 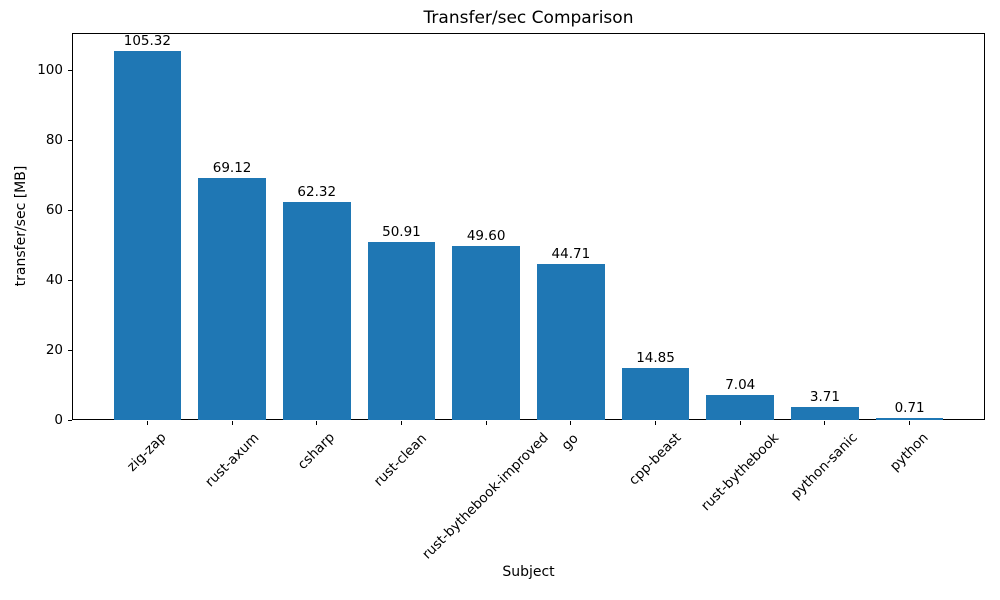 What do you see at coordinates (54, 350) in the screenshot?
I see `y-tick-label: 20` at bounding box center [54, 350].